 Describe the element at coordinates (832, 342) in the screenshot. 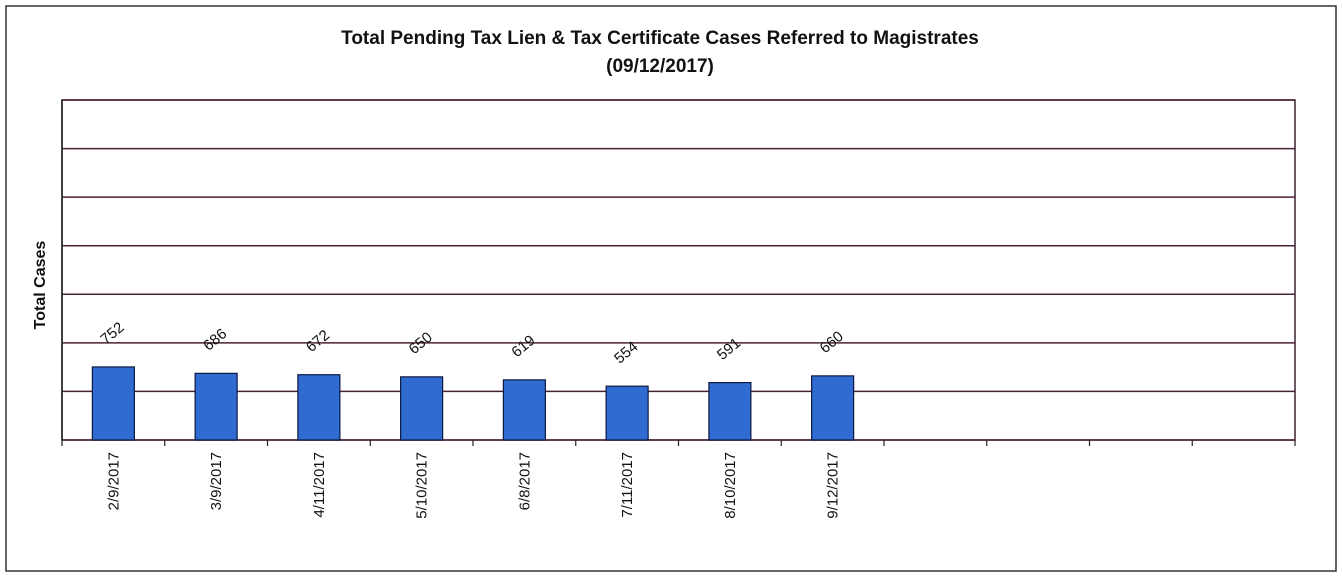

I see `data-label: 660` at that location.